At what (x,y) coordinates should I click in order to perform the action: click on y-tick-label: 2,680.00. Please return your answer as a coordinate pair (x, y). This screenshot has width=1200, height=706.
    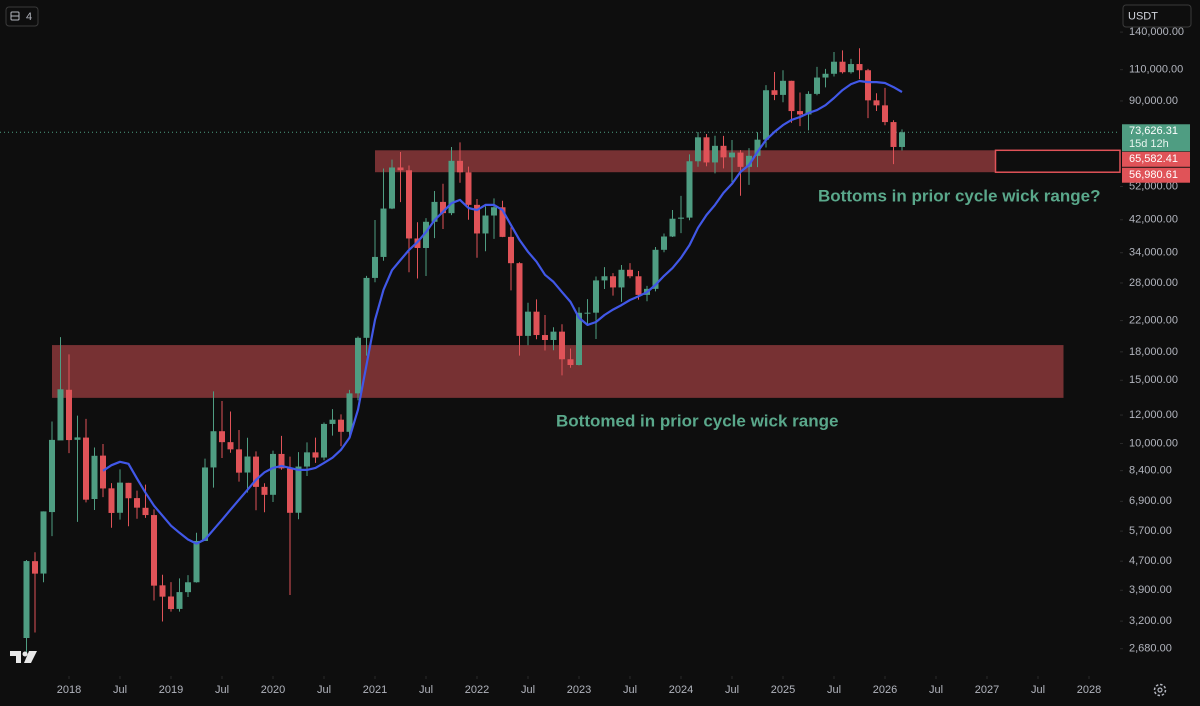
    Looking at the image, I should click on (1150, 649).